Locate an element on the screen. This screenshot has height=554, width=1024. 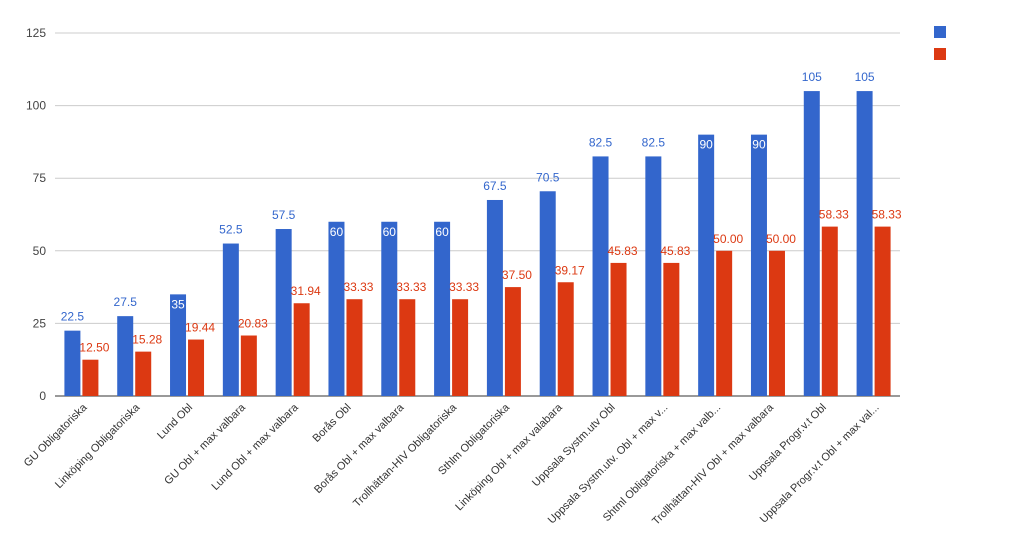
red-data-label-8: 37.50 is located at coordinates (517, 275).